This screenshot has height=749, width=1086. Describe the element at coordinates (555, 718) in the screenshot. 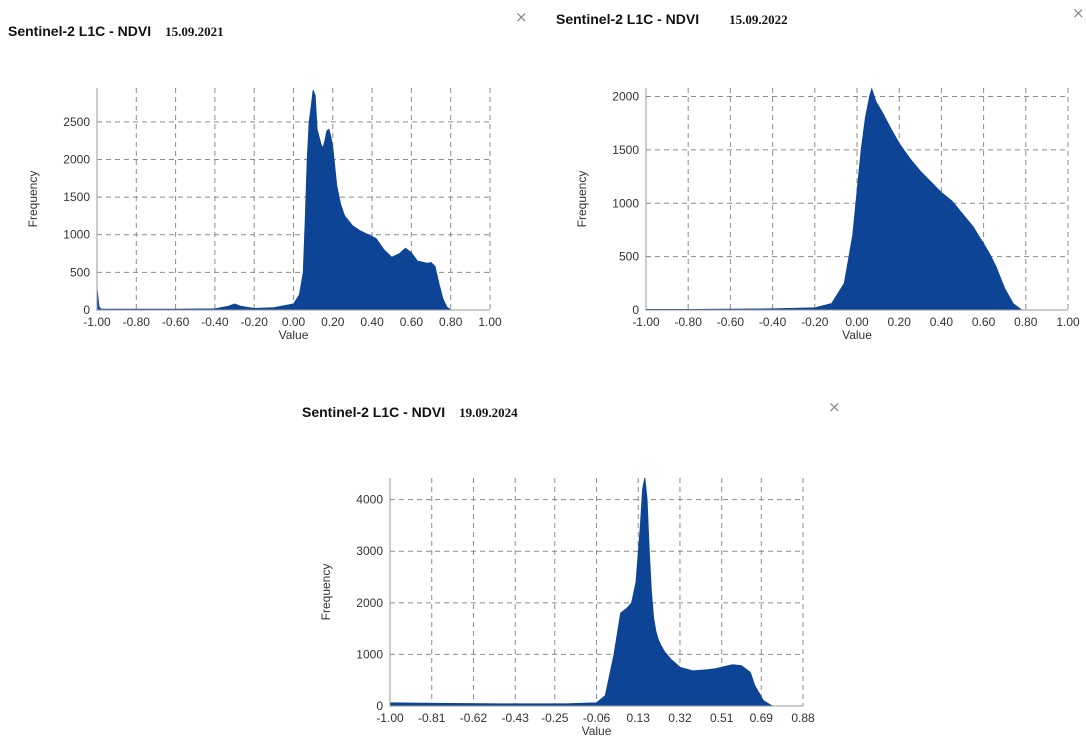

I see `x-tick-label: -0.25` at that location.